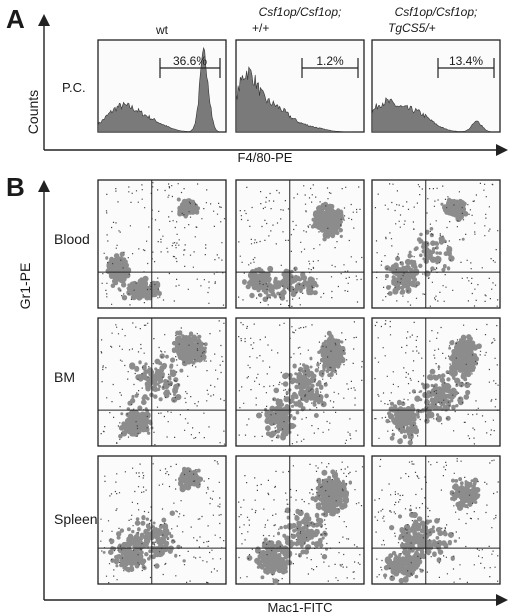 The width and height of the screenshot is (520, 616). Describe the element at coordinates (64, 377) in the screenshot. I see `row-label: BM` at that location.